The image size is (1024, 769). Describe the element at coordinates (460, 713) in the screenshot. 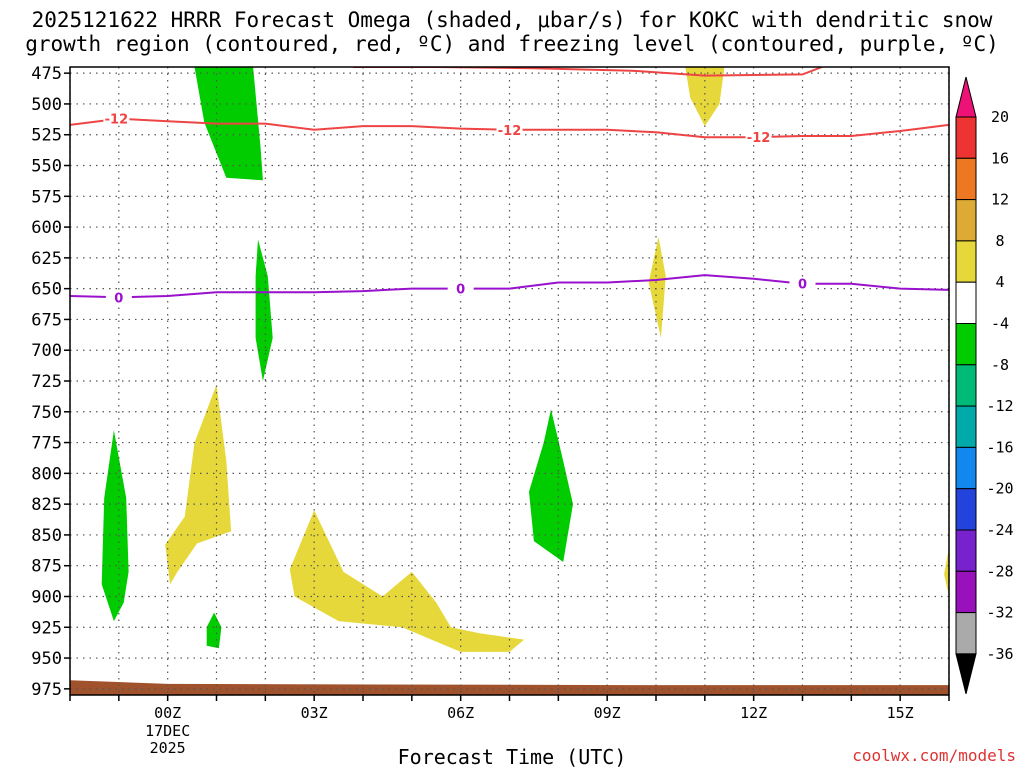

I see `x-tick-label-06Z: 06Z` at that location.